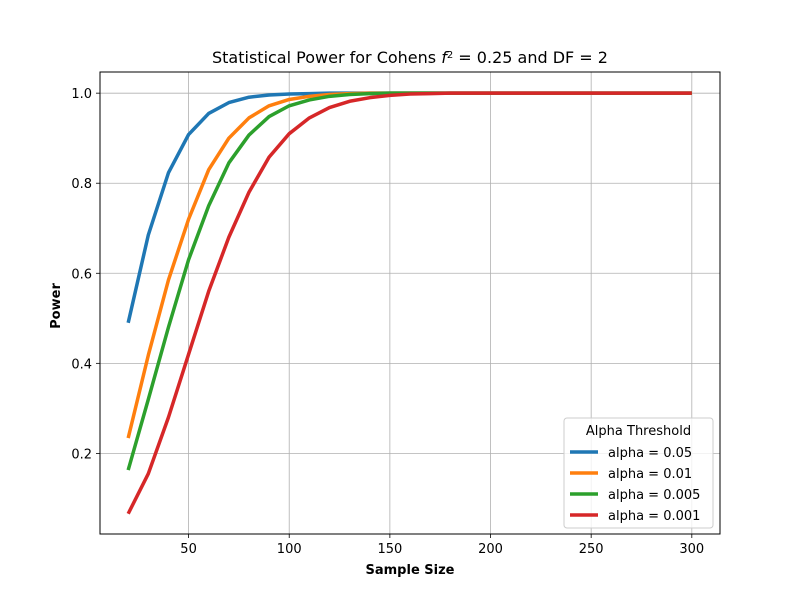  What do you see at coordinates (650, 453) in the screenshot?
I see `legend-label: alpha = 0.05` at bounding box center [650, 453].